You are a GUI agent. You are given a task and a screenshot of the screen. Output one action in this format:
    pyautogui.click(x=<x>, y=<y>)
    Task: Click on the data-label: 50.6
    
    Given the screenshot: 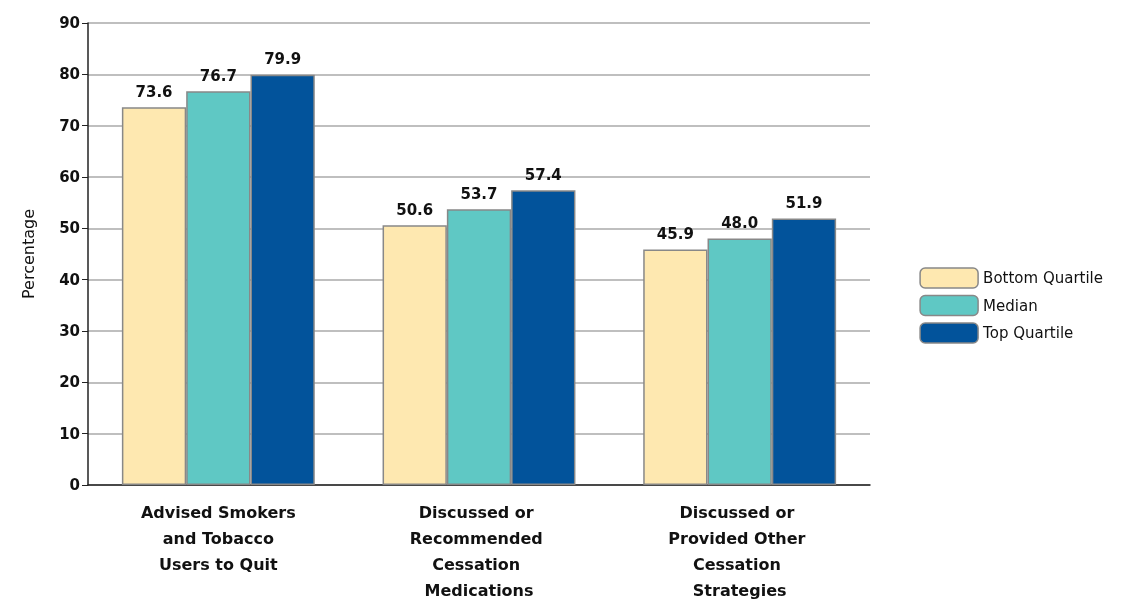 What is the action you would take?
    pyautogui.click(x=415, y=209)
    